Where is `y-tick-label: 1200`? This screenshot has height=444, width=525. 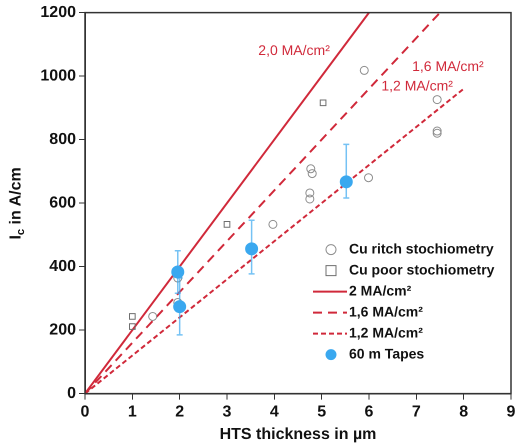
y-tick-label: 1200 is located at coordinates (58, 13).